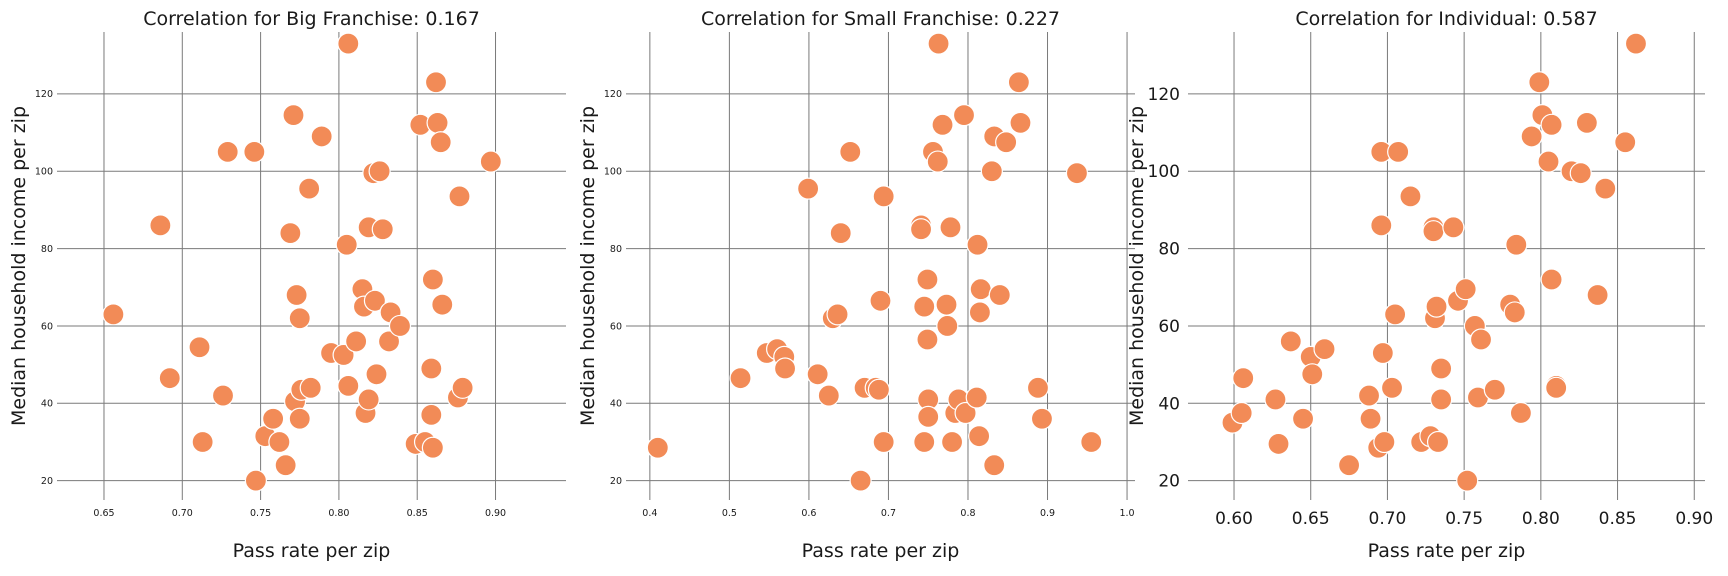  I want to click on x-tick-label: 0.8, so click(967, 513).